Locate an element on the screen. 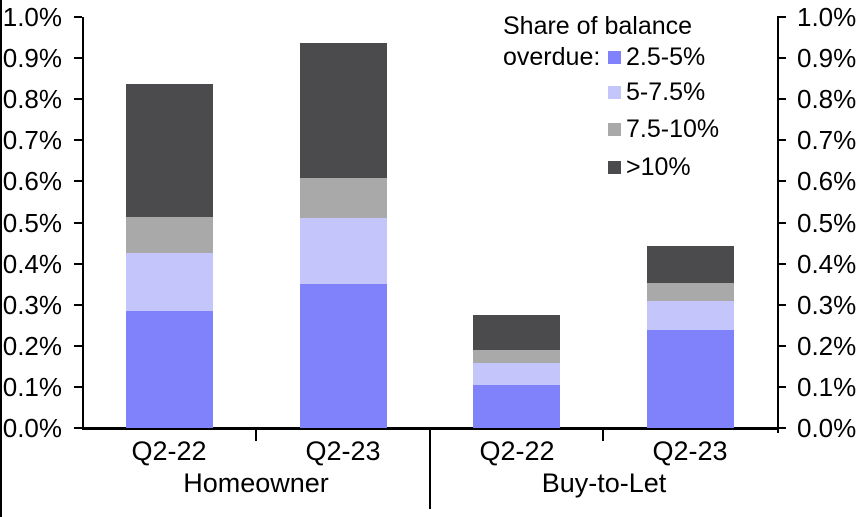 The width and height of the screenshot is (857, 517). y-axis-left-line is located at coordinates (83, 222).